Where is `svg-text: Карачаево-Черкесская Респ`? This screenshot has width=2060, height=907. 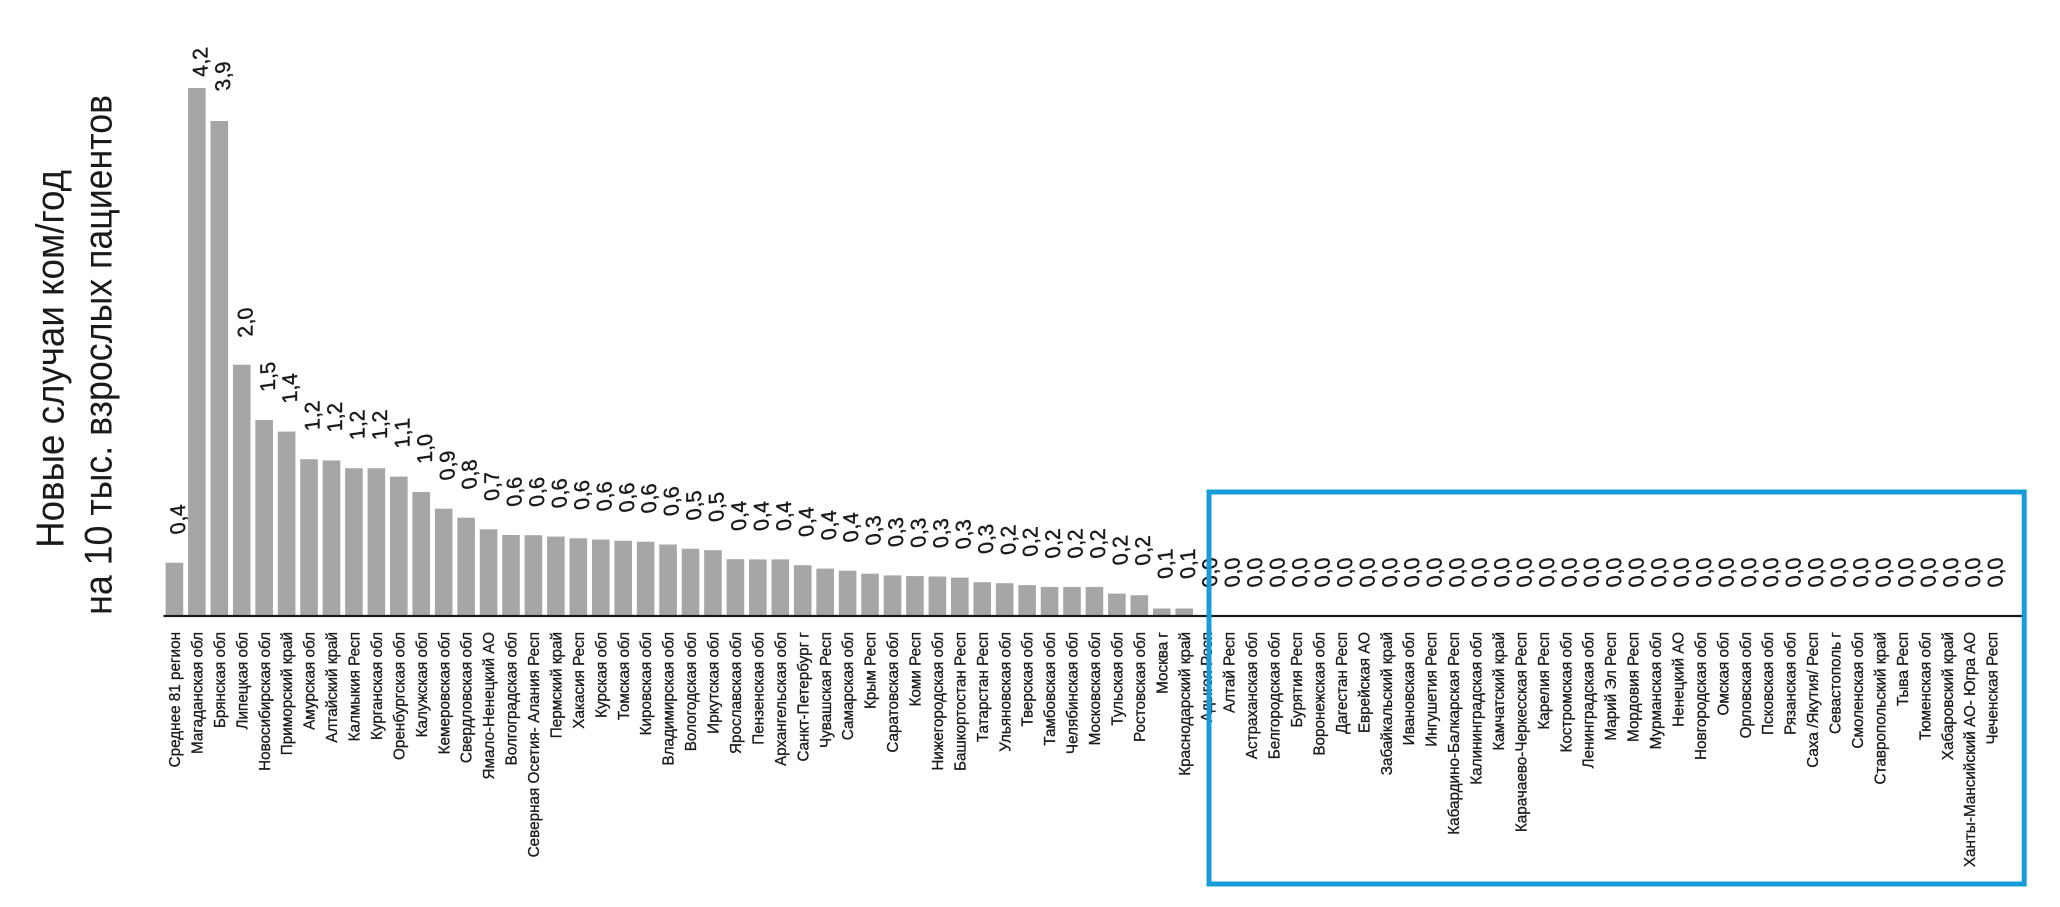
svg-text: Карачаево-Черкесская Респ is located at coordinates (1521, 732).